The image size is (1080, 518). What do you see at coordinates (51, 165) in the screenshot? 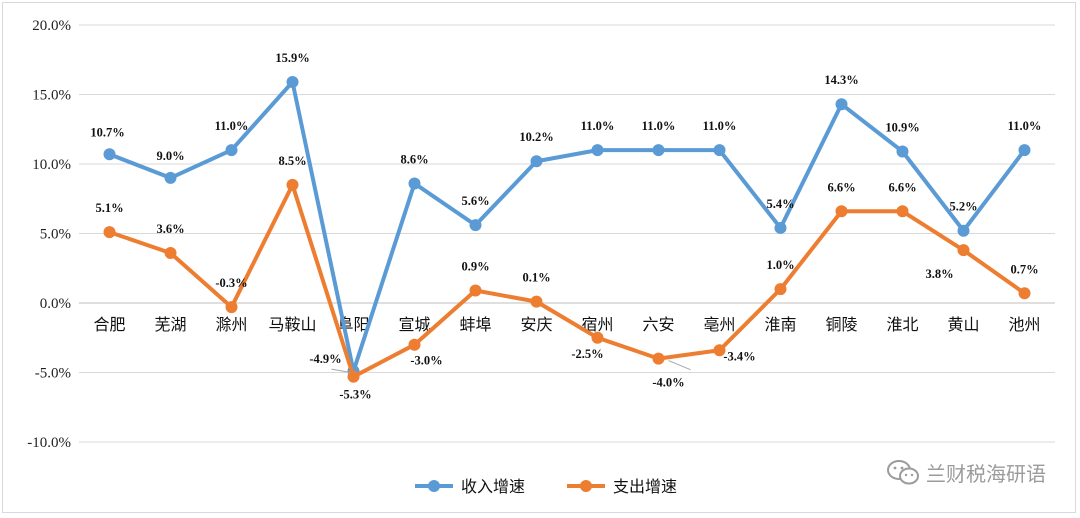
I see `y-tick-label: 10.0%` at bounding box center [51, 165].